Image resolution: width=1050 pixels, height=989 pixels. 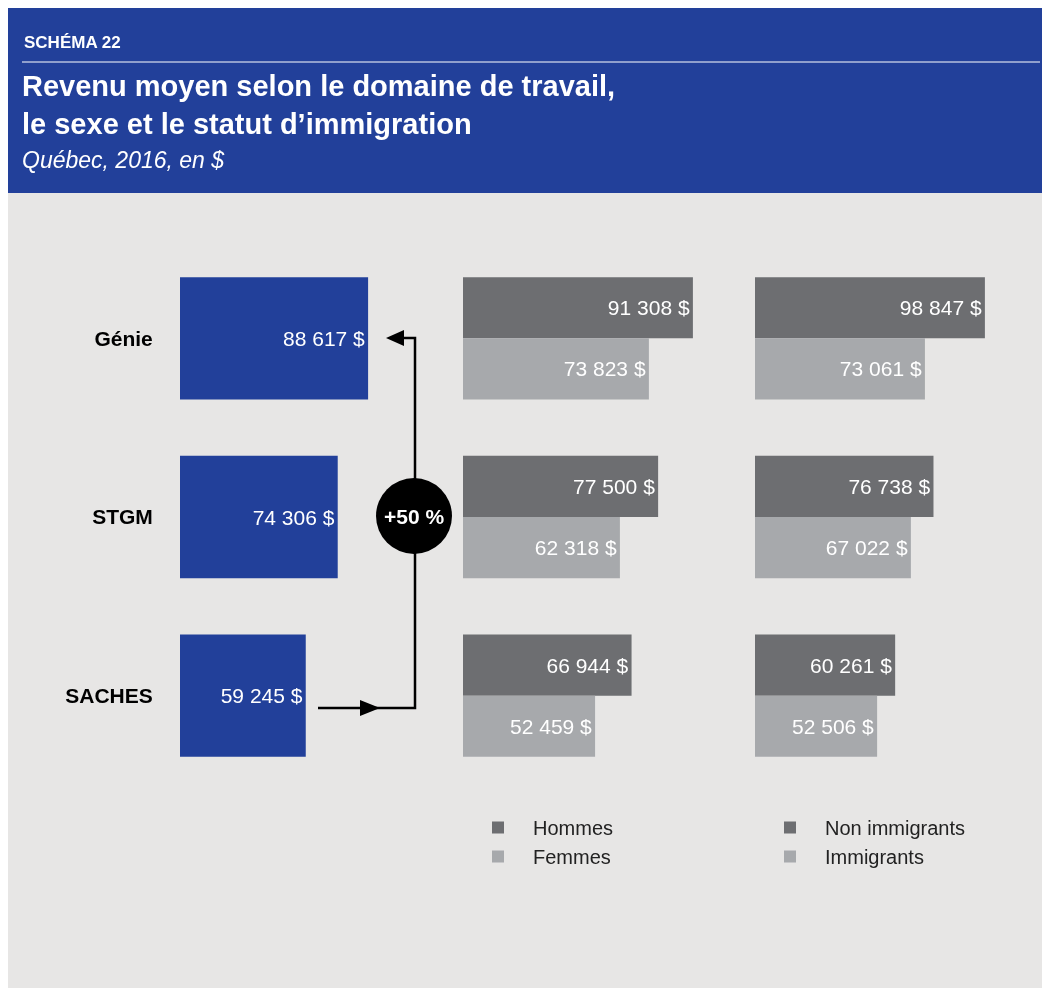 What do you see at coordinates (261, 696) in the screenshot?
I see `data-label: 59 245 $` at bounding box center [261, 696].